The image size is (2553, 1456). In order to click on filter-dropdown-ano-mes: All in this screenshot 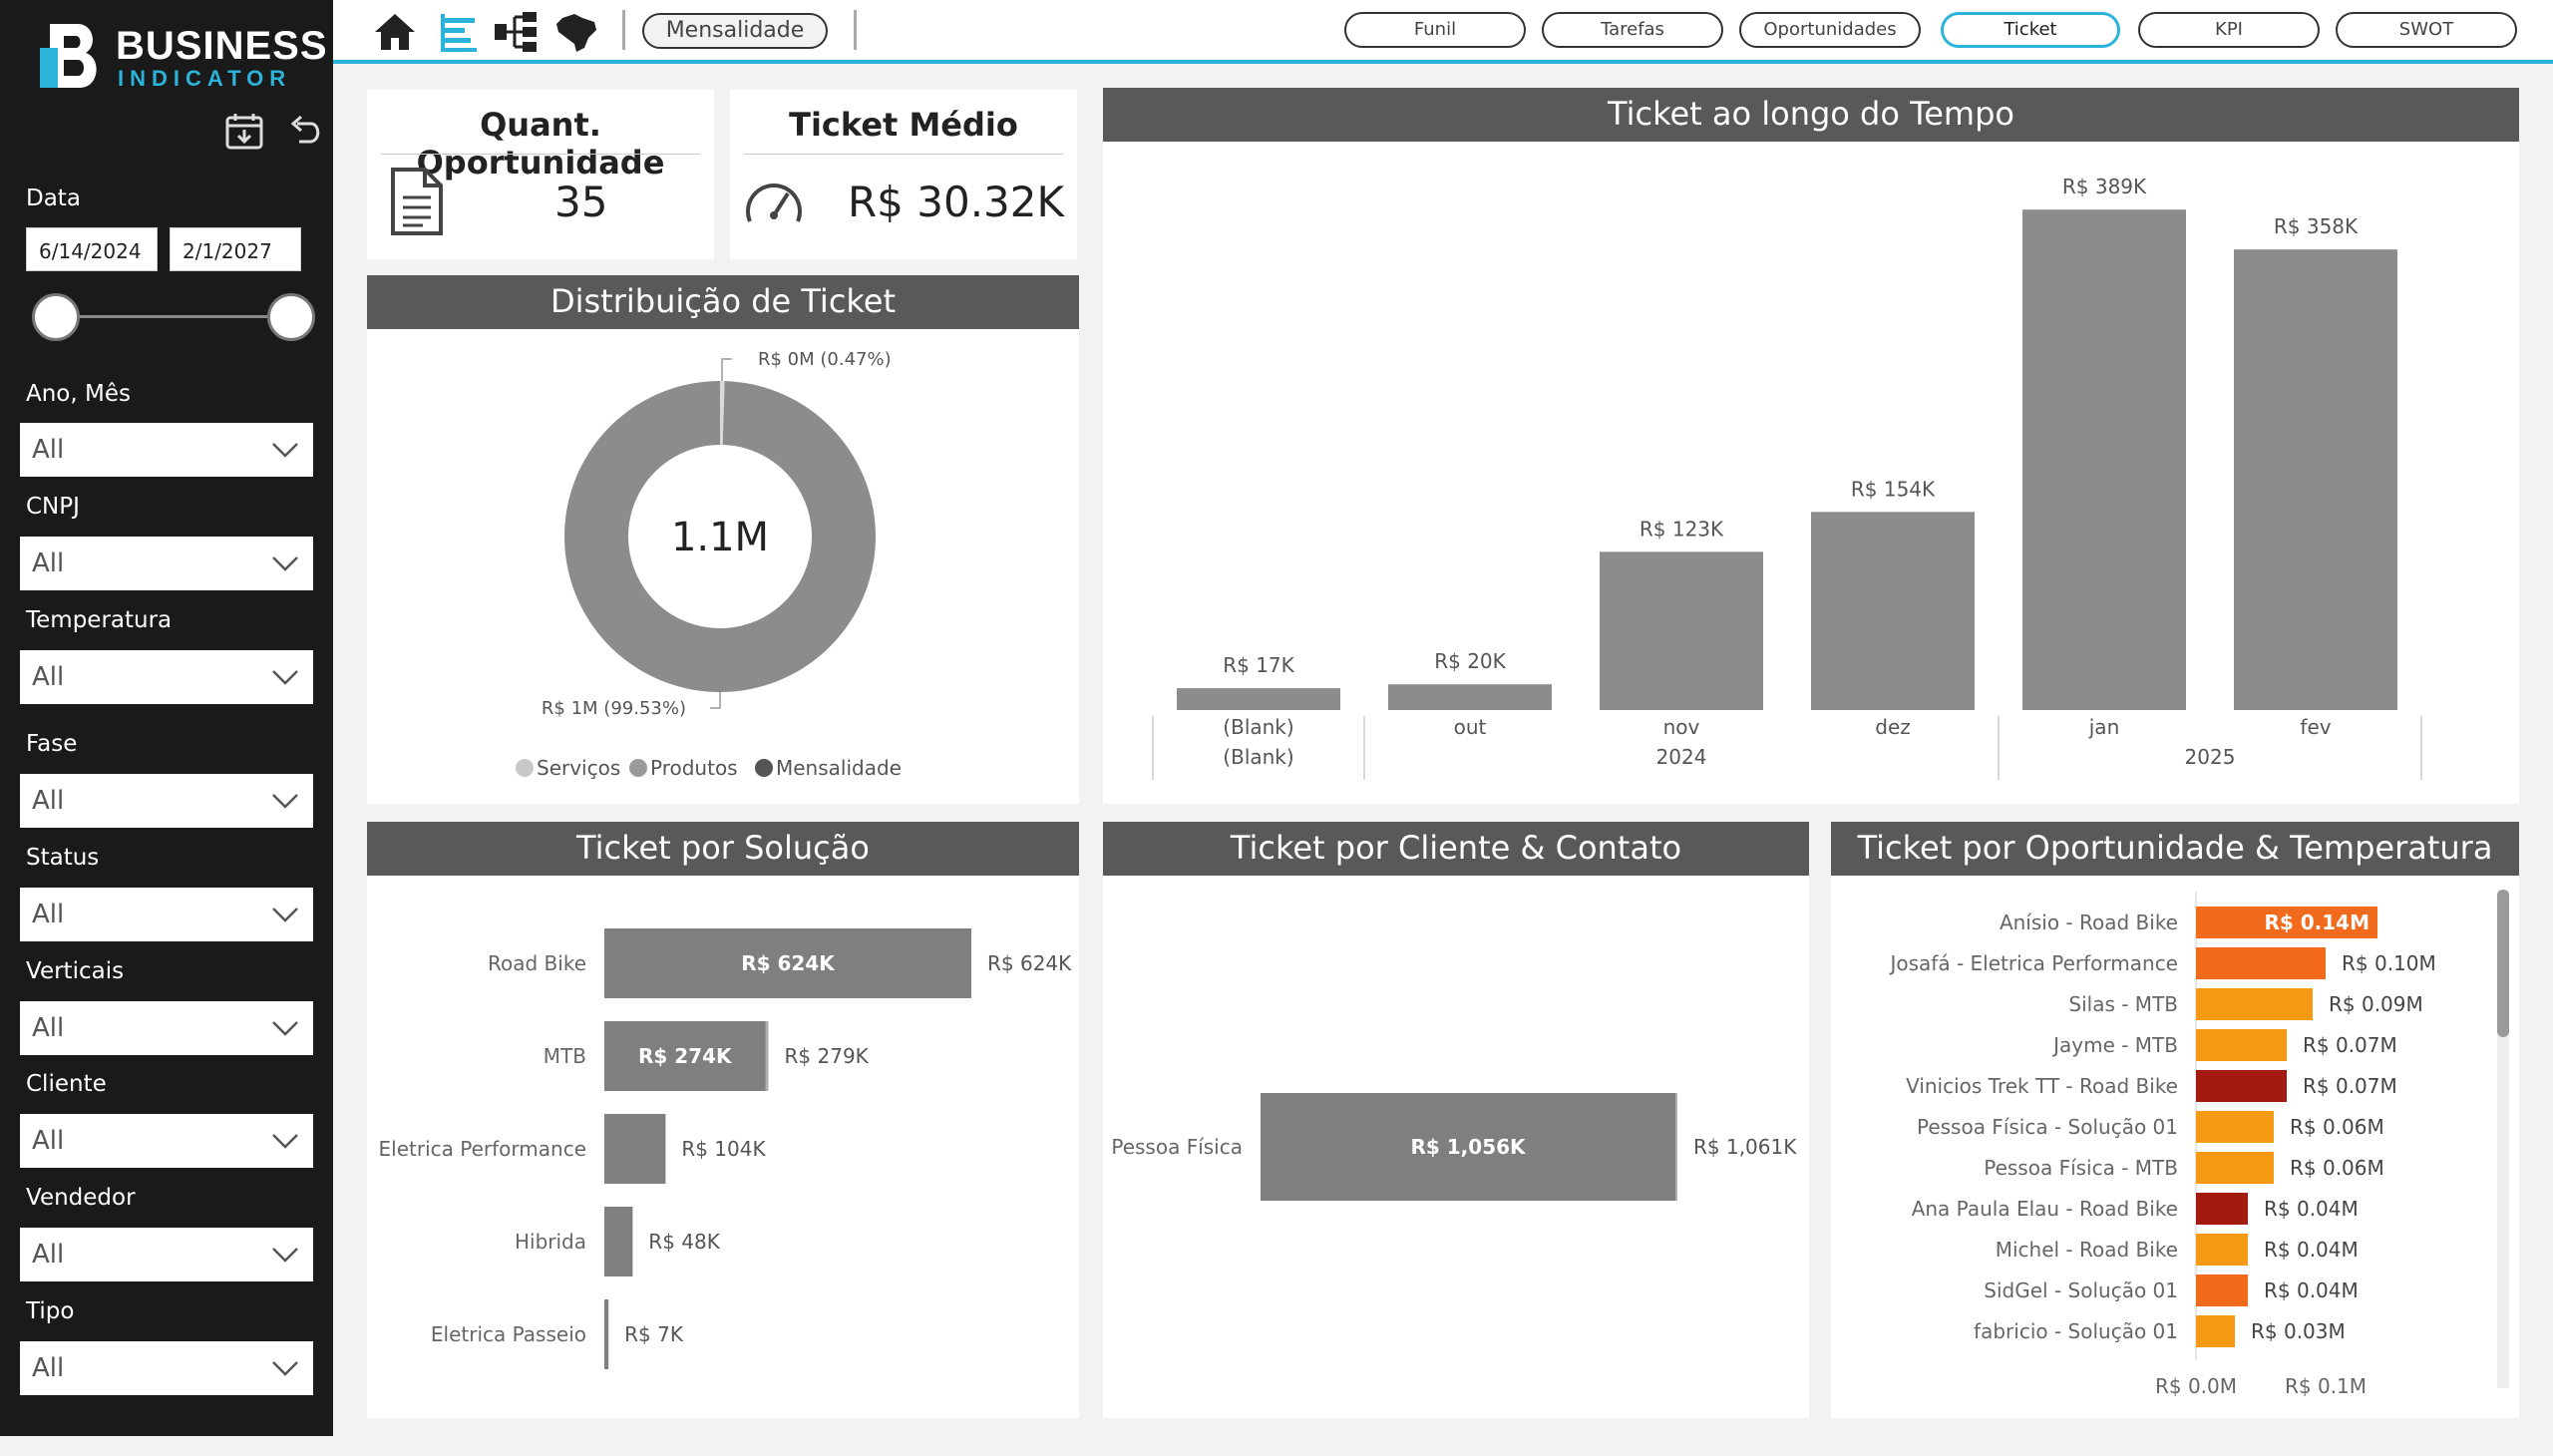, I will do `click(166, 450)`.